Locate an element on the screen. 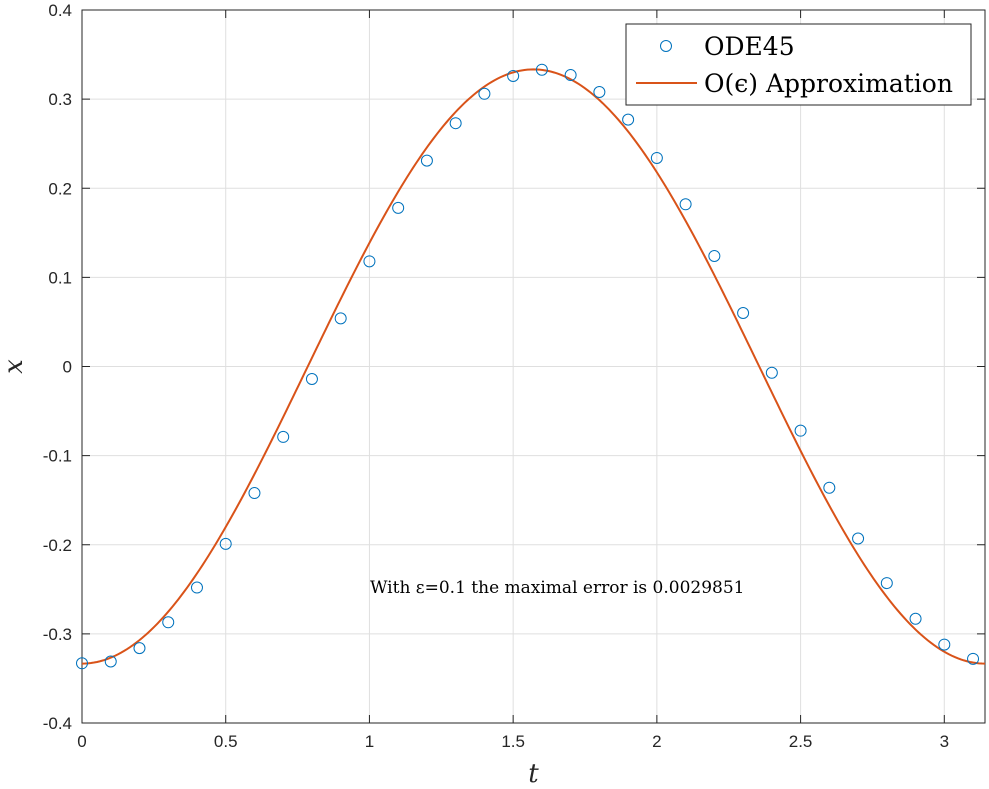  y-tick-label: 0.2 is located at coordinates (60, 188).